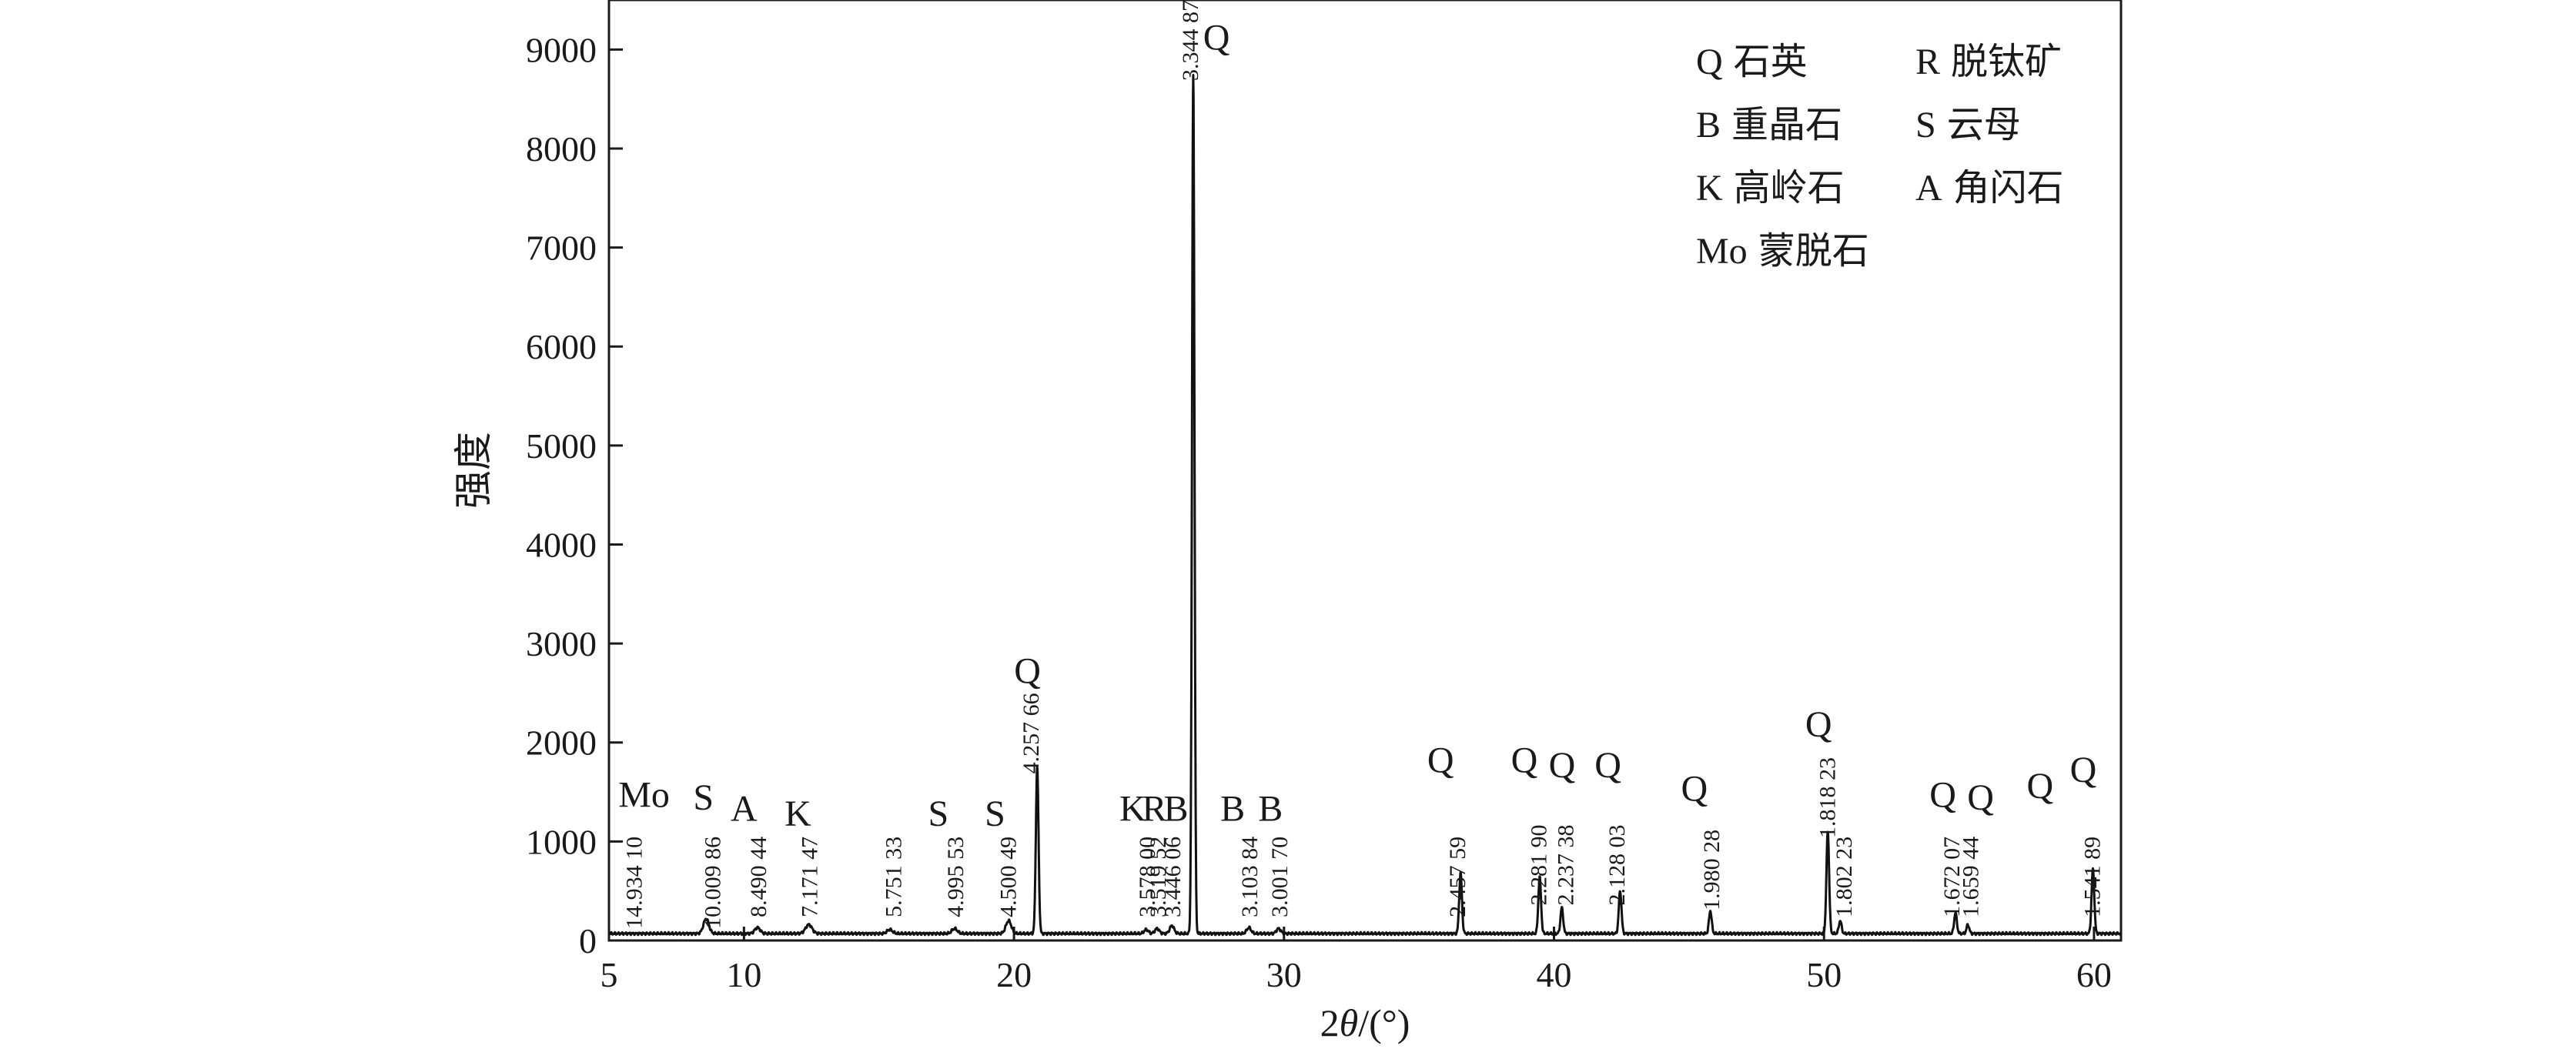 Image resolution: width=2576 pixels, height=1049 pixels. I want to click on legend-entry-mo: Mo 蒙脱石, so click(1782, 251).